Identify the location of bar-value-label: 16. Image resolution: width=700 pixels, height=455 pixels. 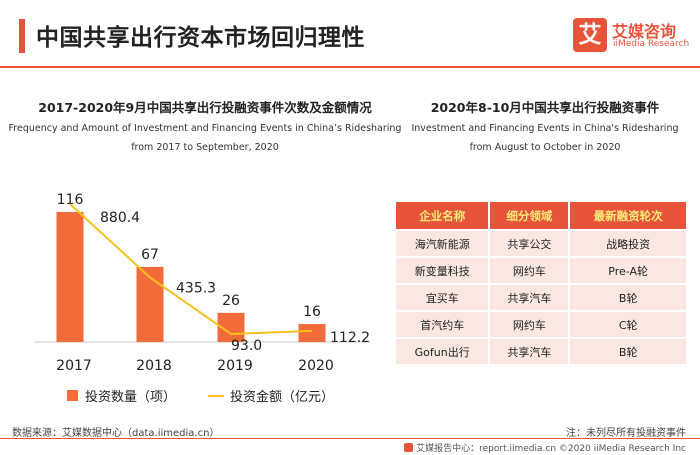
(312, 312).